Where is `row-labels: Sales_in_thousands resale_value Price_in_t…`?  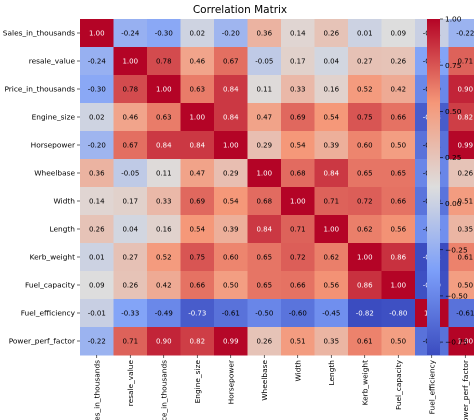 row-labels: Sales_in_thousands resale_value Price_in_t… is located at coordinates (41, 187).